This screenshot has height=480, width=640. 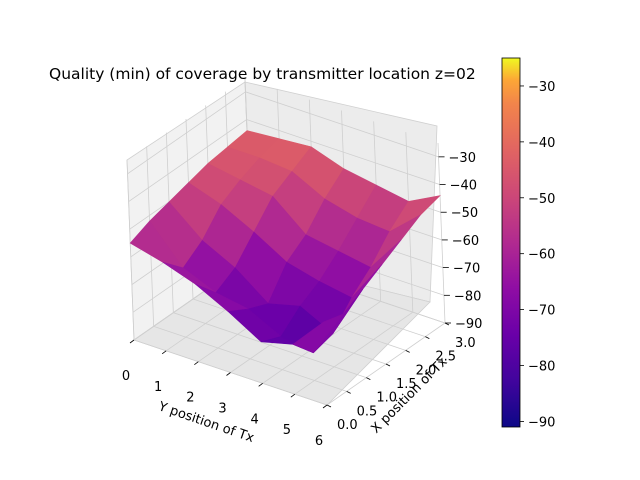 I want to click on colorbar: −90 −80 −70 −60 −50 −40 −30, so click(x=528, y=243).